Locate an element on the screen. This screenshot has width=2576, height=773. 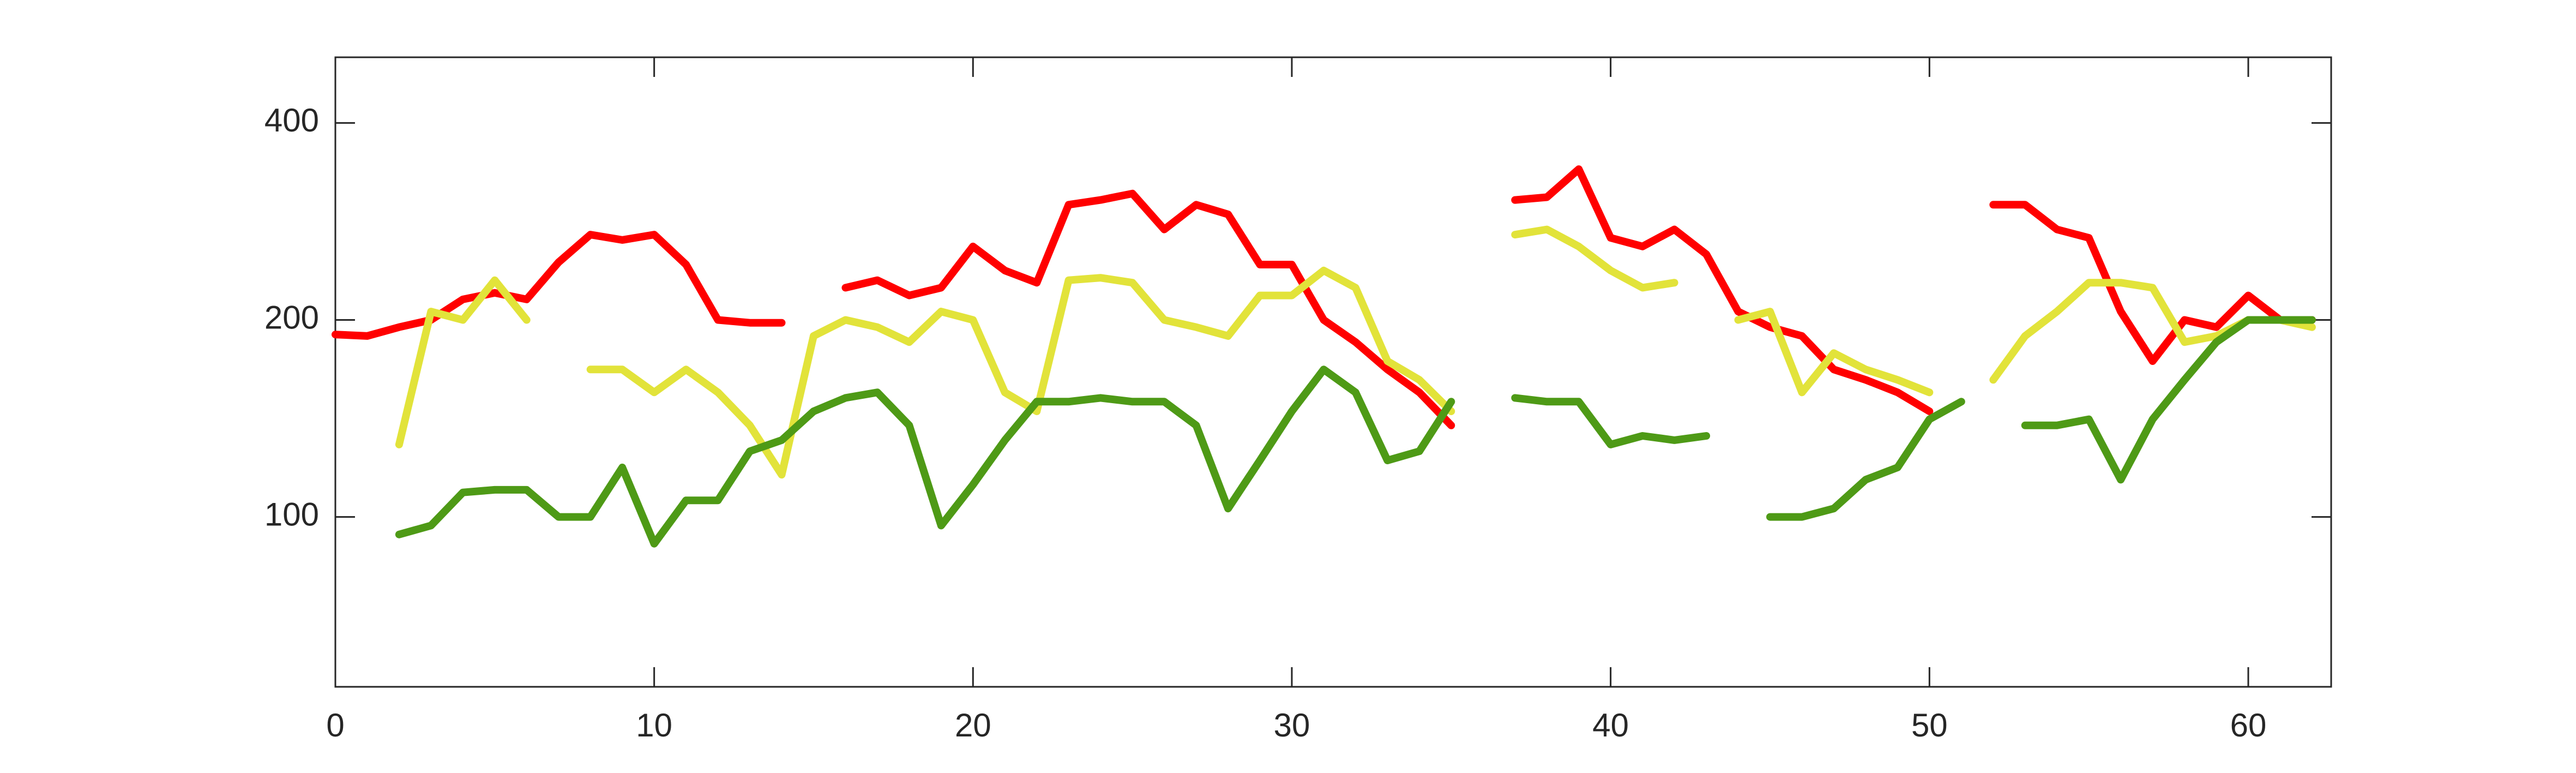
x-tick-label: 30 is located at coordinates (1292, 725).